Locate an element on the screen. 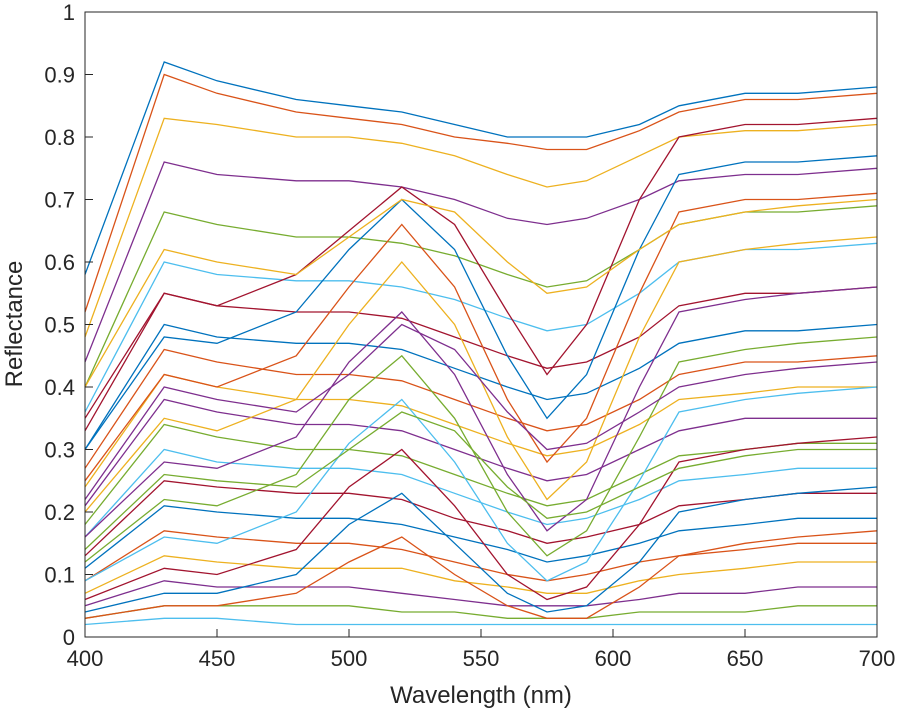 Image resolution: width=901 pixels, height=716 pixels. y-tick-label: 0 is located at coordinates (69, 637).